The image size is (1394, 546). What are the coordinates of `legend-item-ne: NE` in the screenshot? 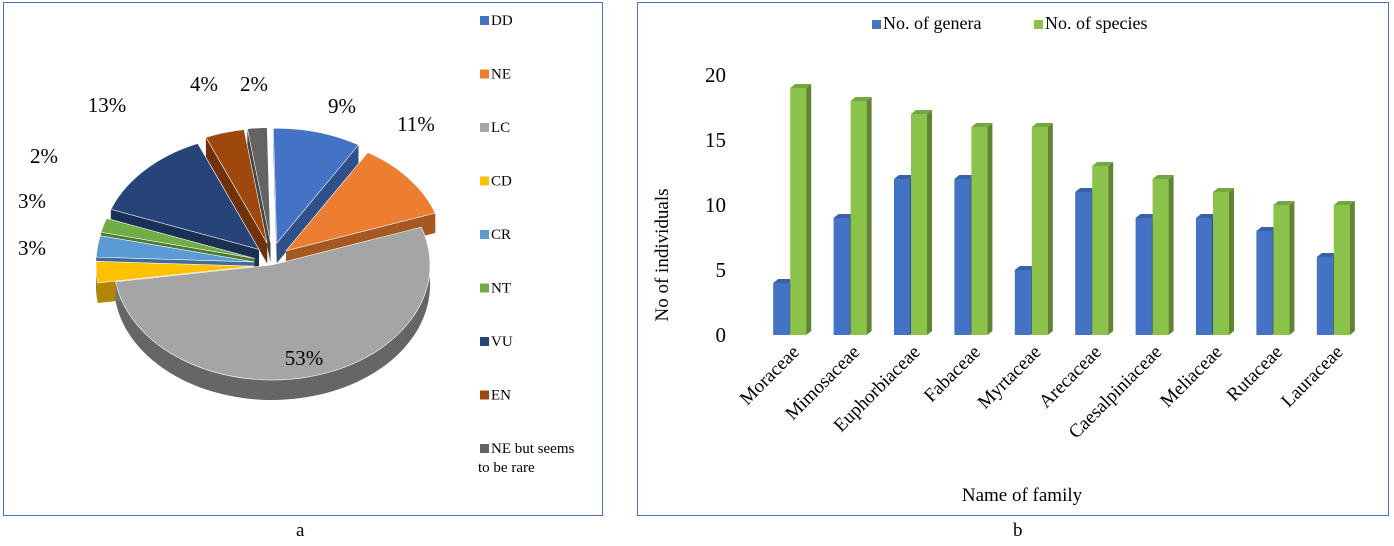 It's located at (495, 75).